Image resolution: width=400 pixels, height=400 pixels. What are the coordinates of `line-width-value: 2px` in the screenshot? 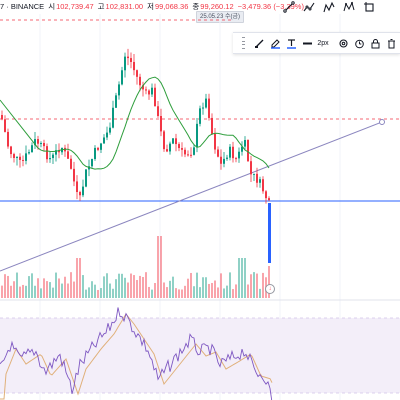 It's located at (323, 43).